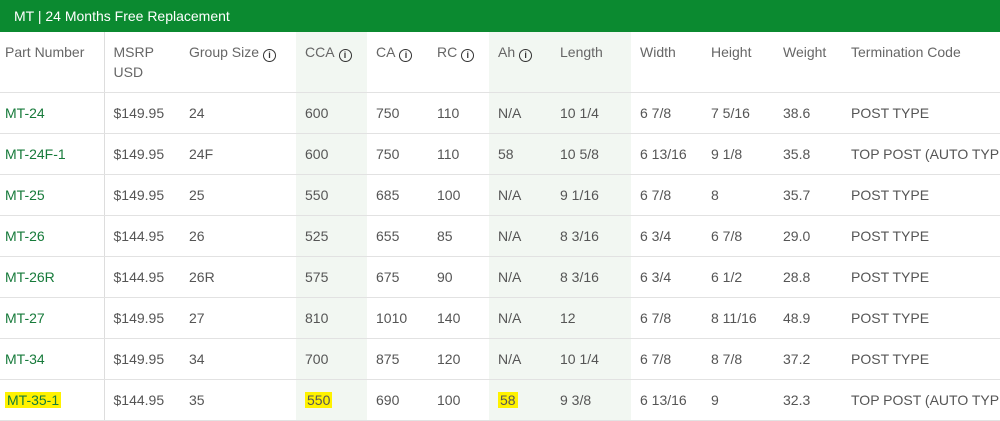 The height and width of the screenshot is (421, 1000). What do you see at coordinates (591, 62) in the screenshot?
I see `column-header: Length` at bounding box center [591, 62].